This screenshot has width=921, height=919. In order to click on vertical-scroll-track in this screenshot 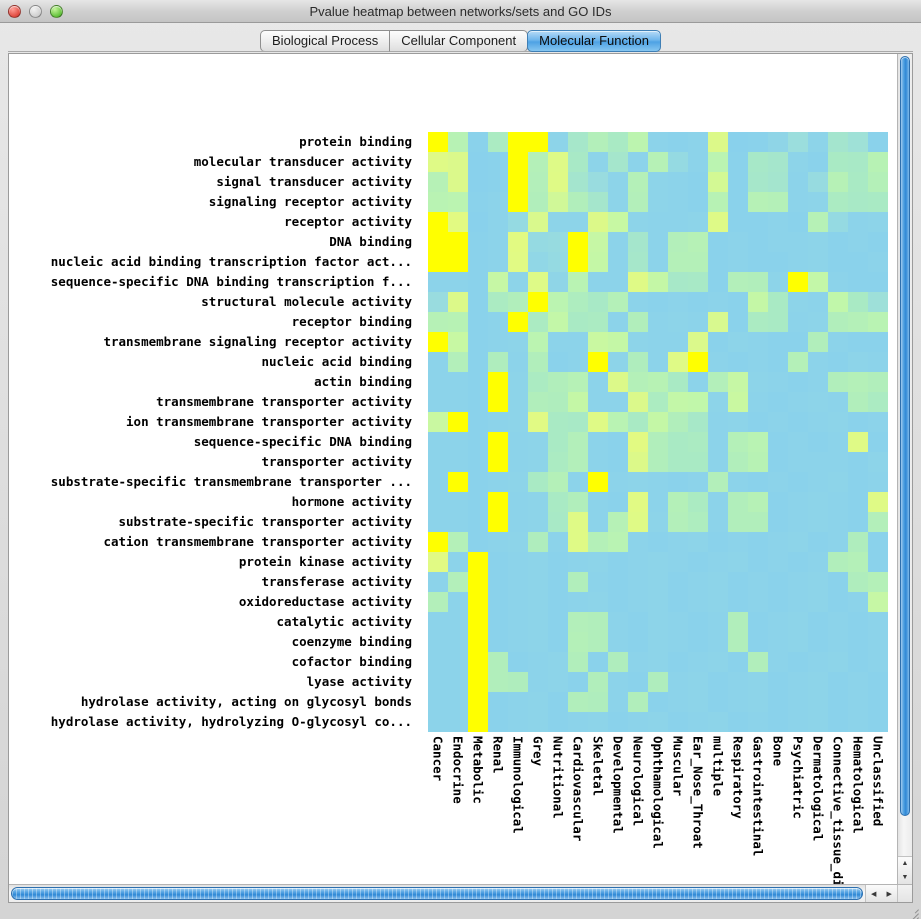, I will do `click(905, 455)`.